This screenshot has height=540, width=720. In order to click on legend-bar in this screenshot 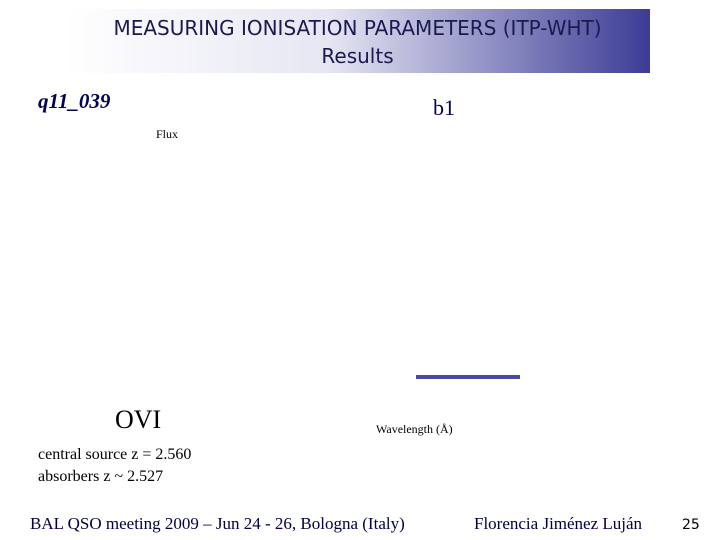, I will do `click(468, 377)`.